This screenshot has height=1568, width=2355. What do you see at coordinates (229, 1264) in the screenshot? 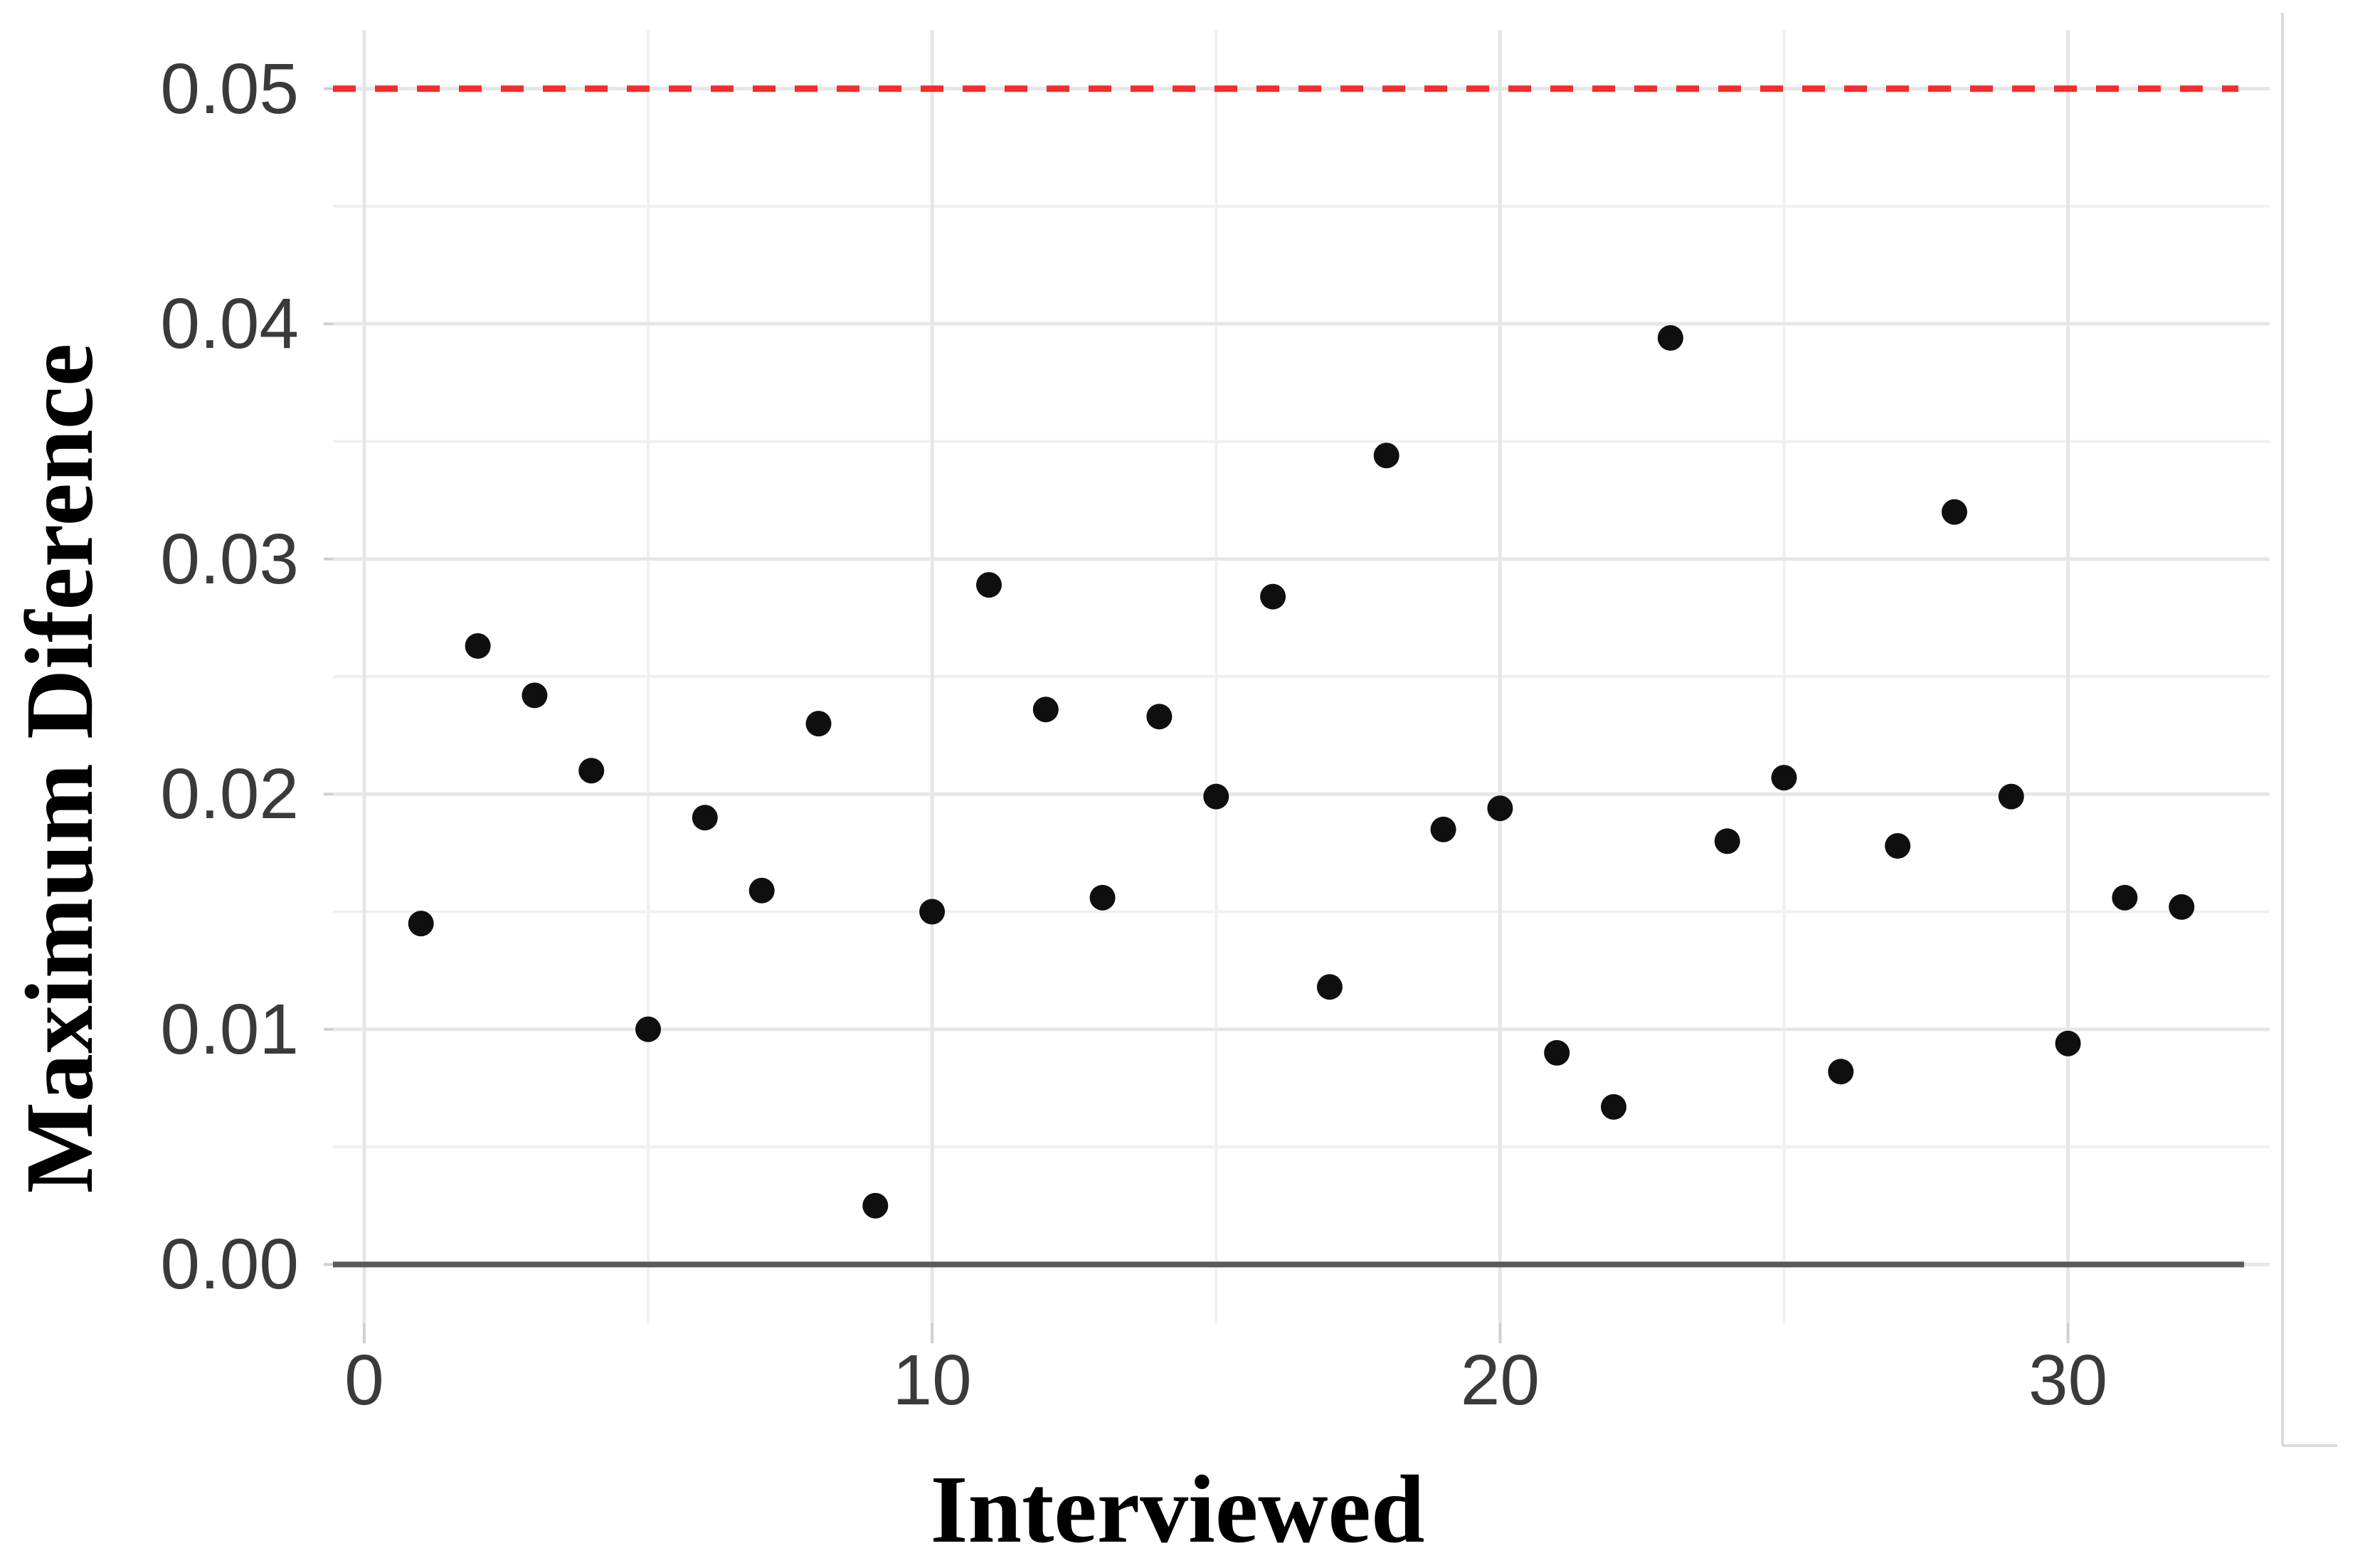
I see `y-axis-tick-label: 0.00` at bounding box center [229, 1264].